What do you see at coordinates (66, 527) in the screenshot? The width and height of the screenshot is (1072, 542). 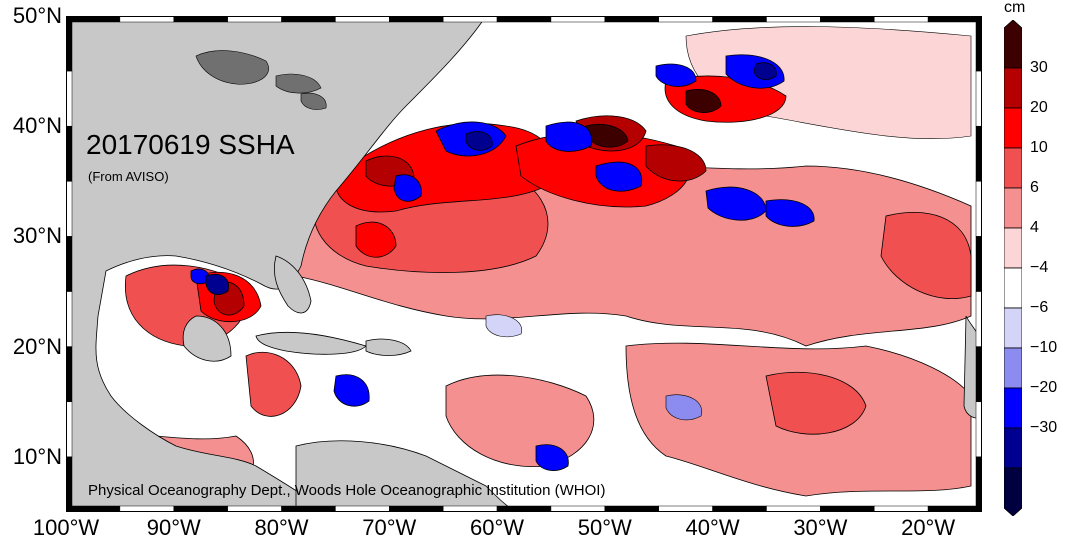 I see `lon-tick-label: 100°W` at bounding box center [66, 527].